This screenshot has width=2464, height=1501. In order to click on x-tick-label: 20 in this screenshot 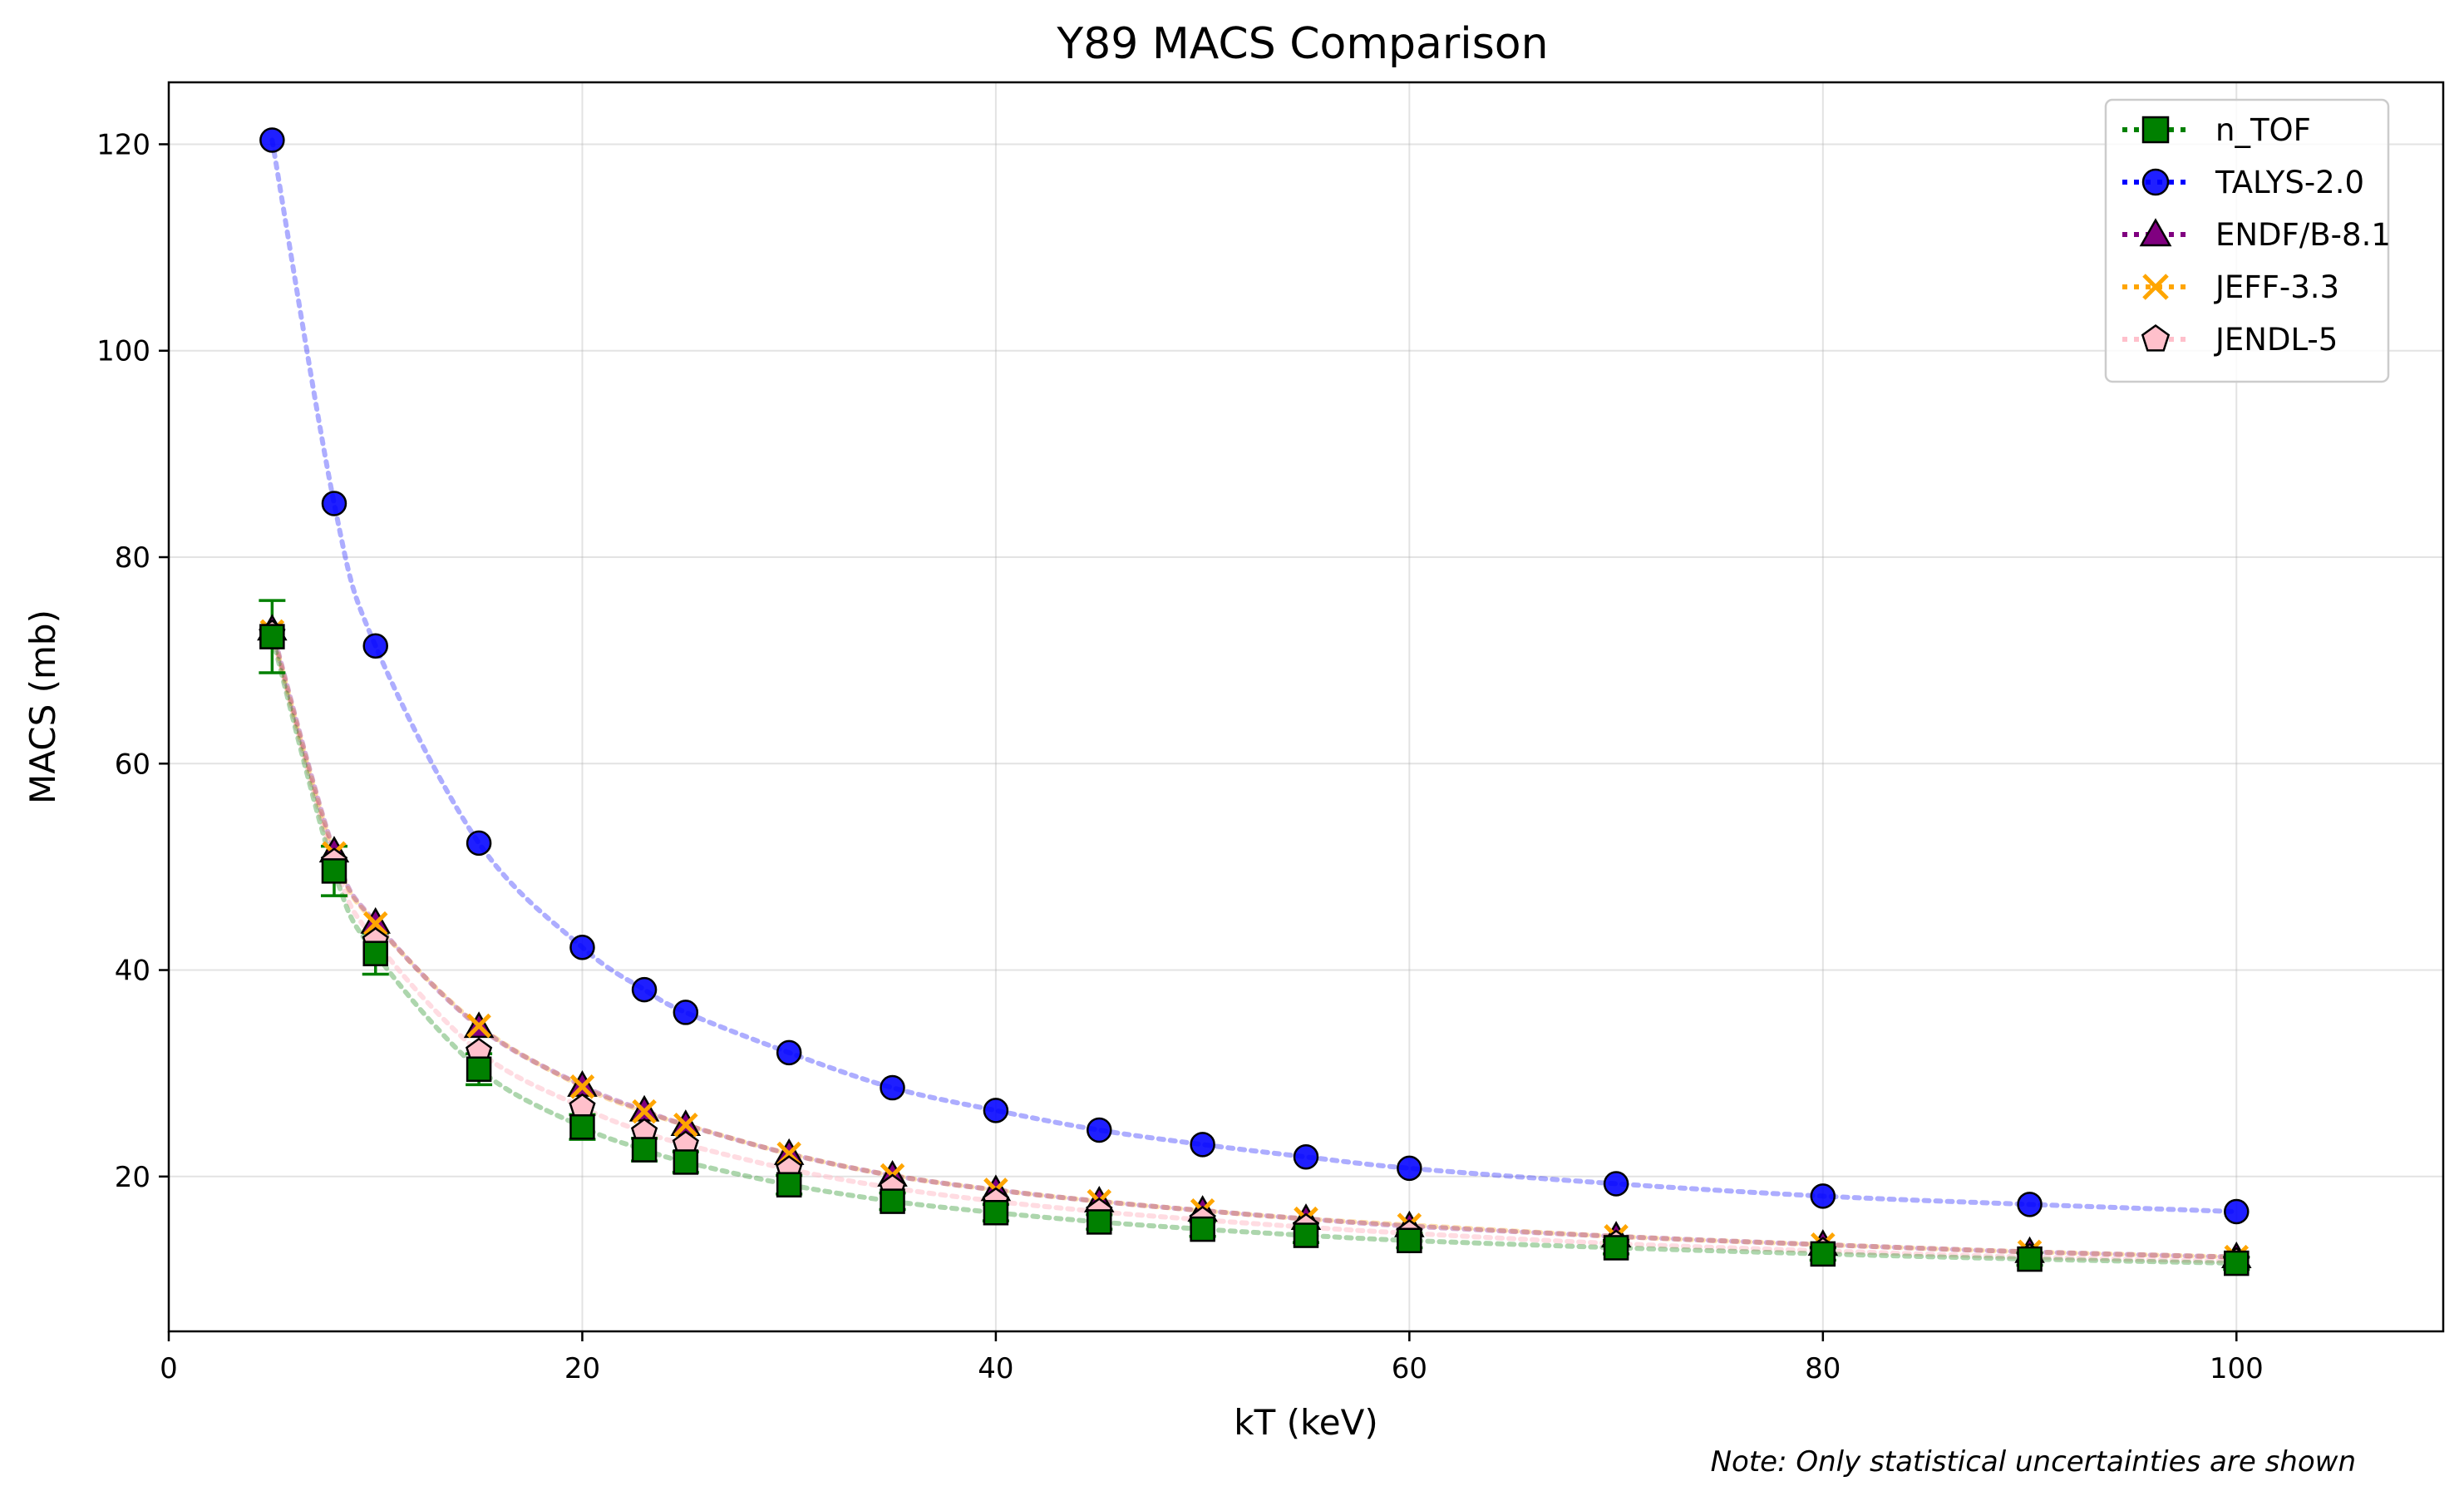, I will do `click(582, 1368)`.